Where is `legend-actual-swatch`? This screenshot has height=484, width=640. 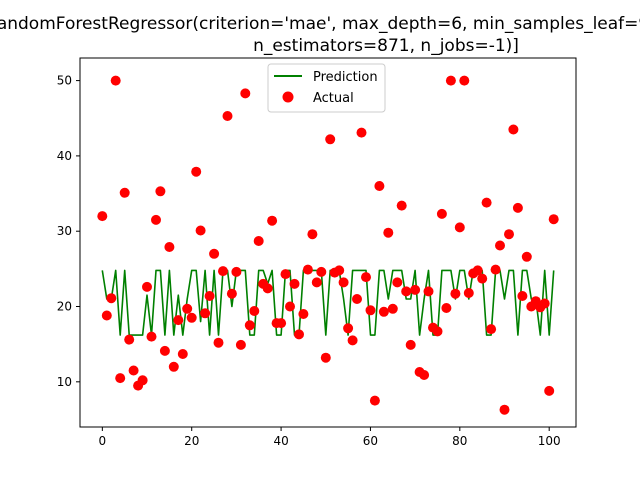 legend-actual-swatch is located at coordinates (288, 97).